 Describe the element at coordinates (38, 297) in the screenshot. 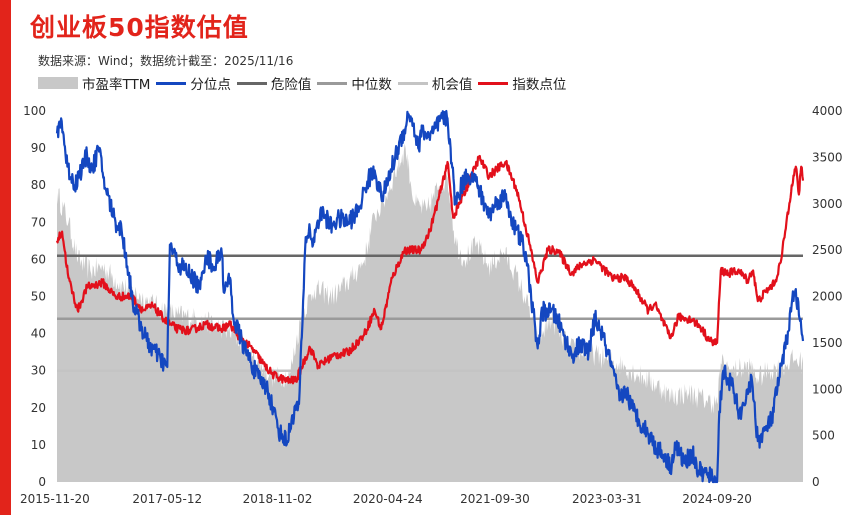

I see `y-left-tick-label: 50` at that location.